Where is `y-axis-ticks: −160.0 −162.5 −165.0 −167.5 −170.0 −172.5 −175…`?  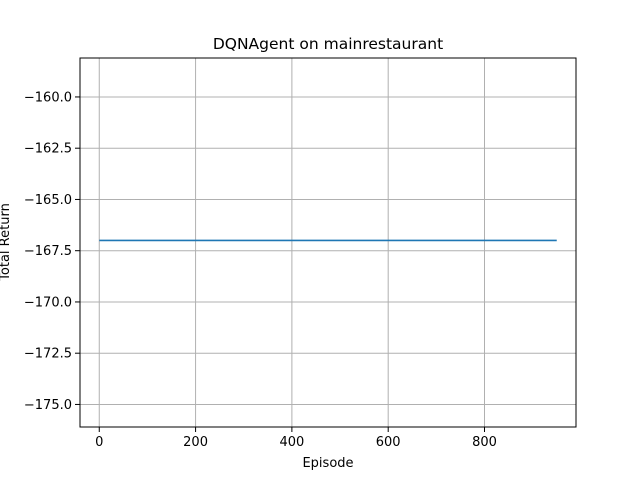
y-axis-ticks: −160.0 −162.5 −165.0 −167.5 −170.0 −172.5 −175… is located at coordinates (52, 251).